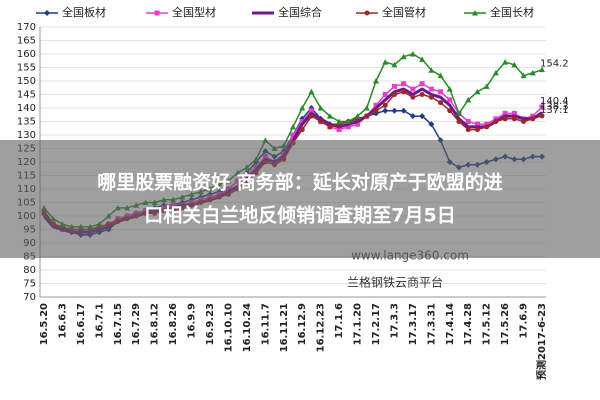 This screenshot has height=400, width=600. I want to click on x-tick-label: 16.5.20, so click(44, 324).